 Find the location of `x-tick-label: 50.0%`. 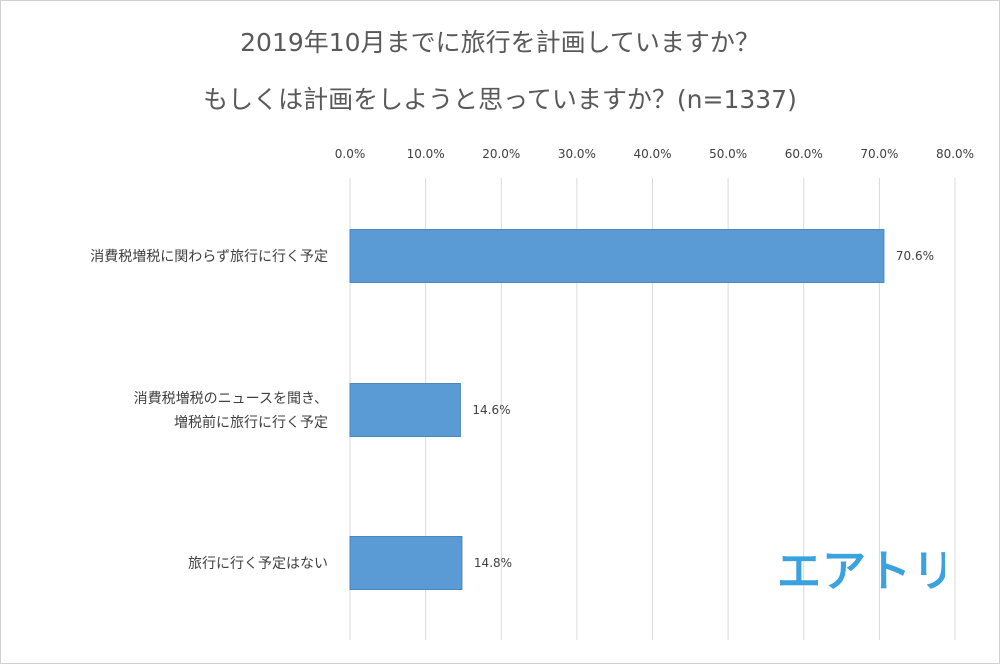

x-tick-label: 50.0% is located at coordinates (728, 154).